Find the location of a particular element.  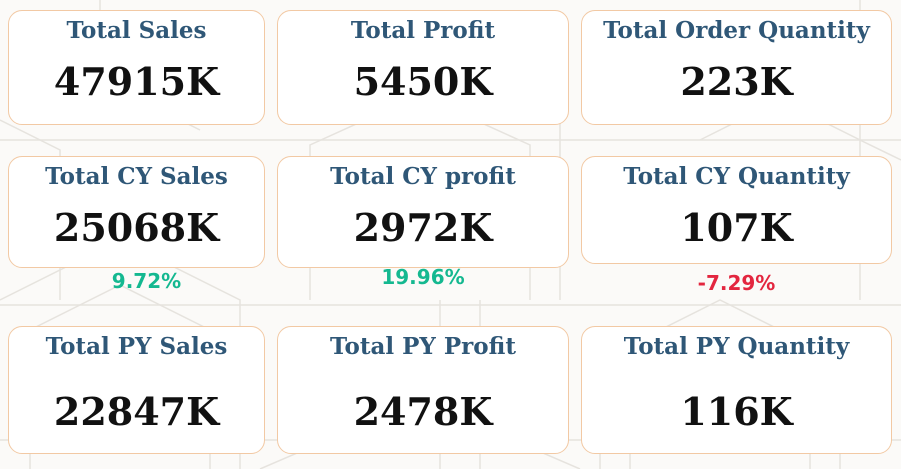

kpi-card-total-py-sales: Total PY Sales 22847K is located at coordinates (136, 390).